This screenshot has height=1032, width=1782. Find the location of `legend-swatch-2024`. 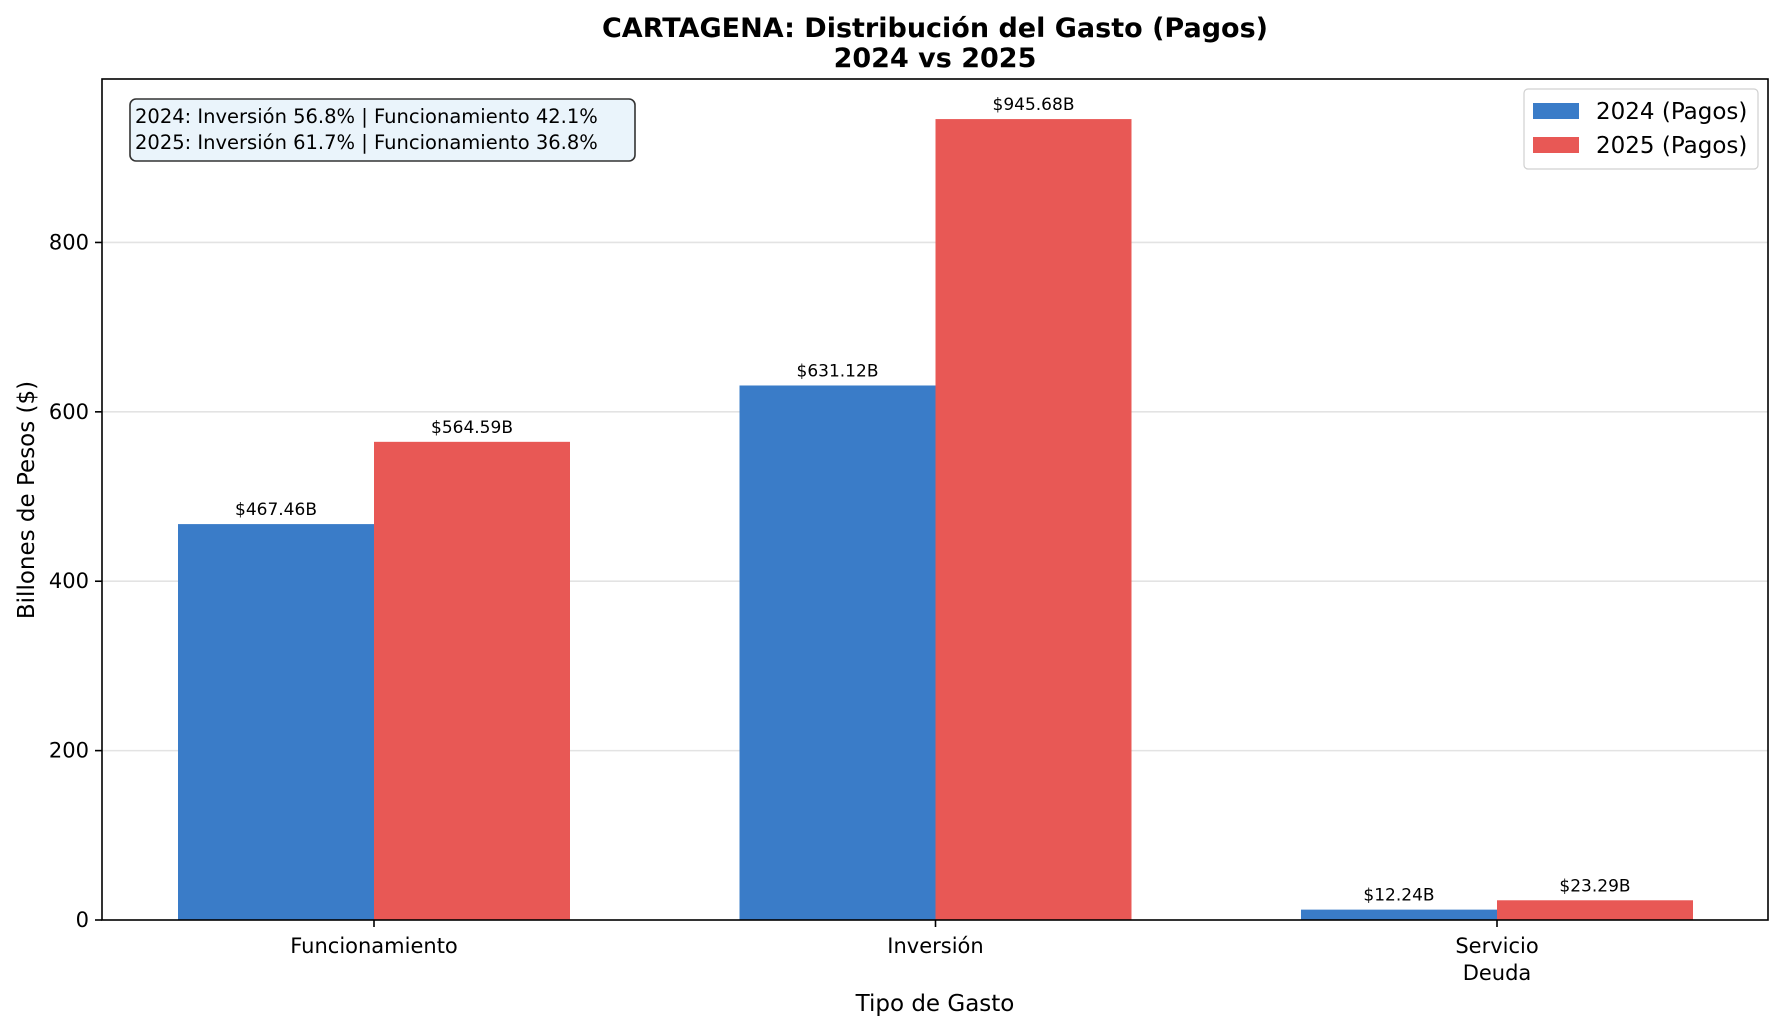

legend-swatch-2024 is located at coordinates (1556, 111).